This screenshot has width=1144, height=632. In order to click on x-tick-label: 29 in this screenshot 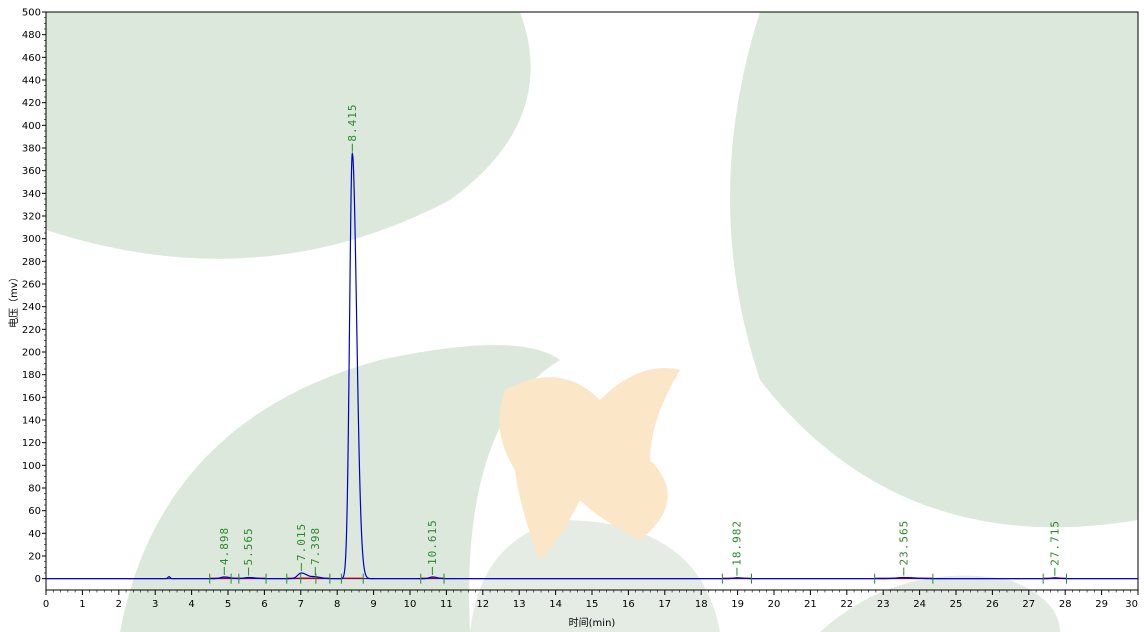, I will do `click(1101, 604)`.